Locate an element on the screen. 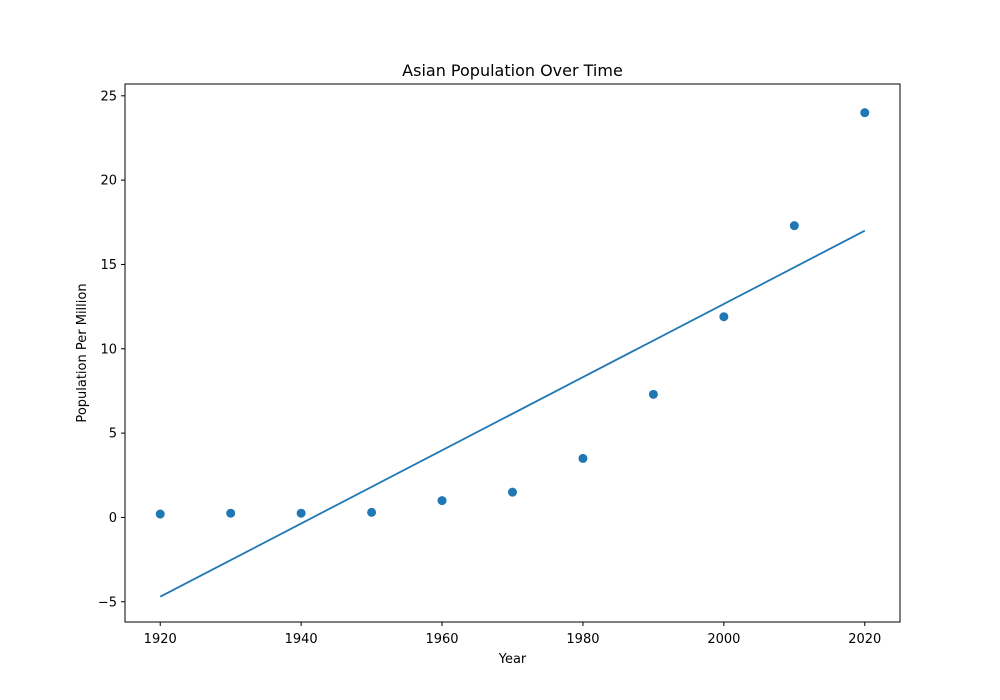 The height and width of the screenshot is (700, 1000). x-tick-label: 1980 is located at coordinates (582, 639).